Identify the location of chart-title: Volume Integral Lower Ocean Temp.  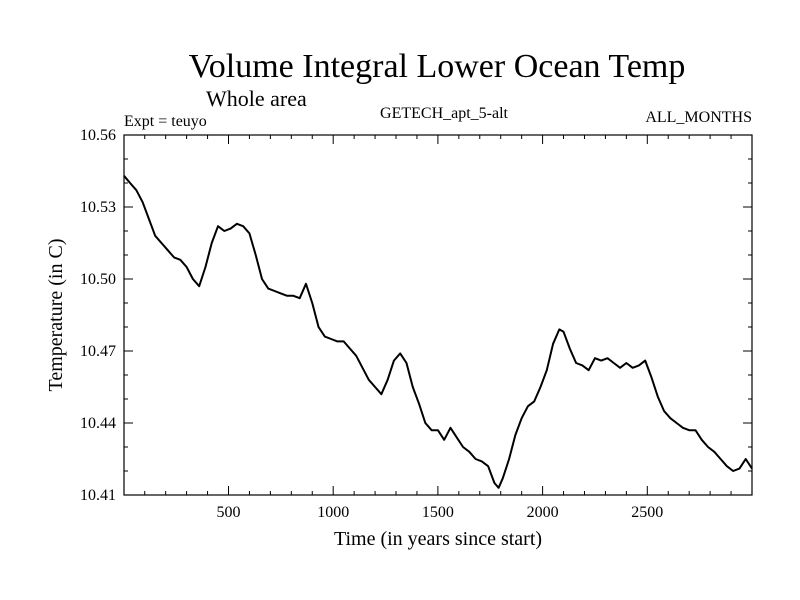
(437, 66).